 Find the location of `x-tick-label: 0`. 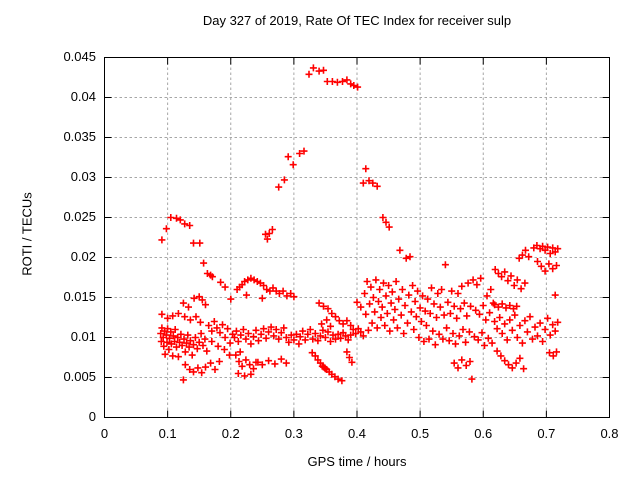

x-tick-label: 0 is located at coordinates (104, 433).